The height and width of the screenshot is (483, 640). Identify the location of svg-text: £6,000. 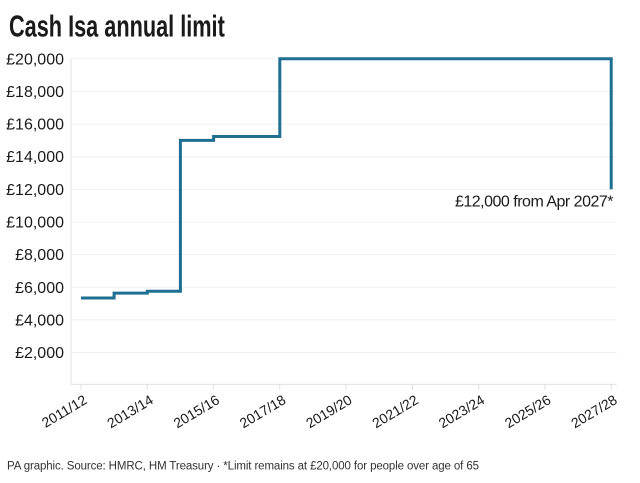
(39, 288).